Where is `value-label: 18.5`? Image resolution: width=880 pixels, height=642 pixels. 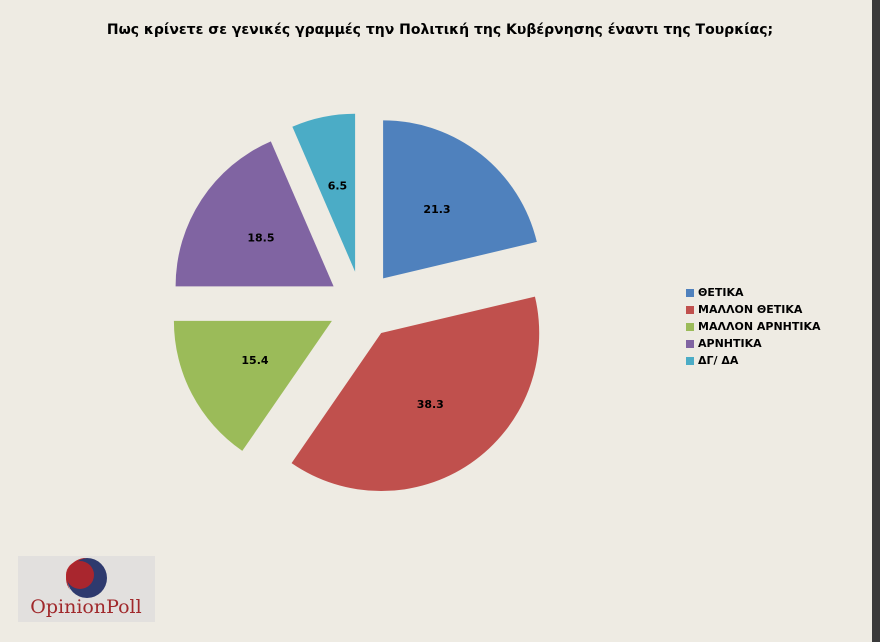
value-label: 18.5 is located at coordinates (260, 238).